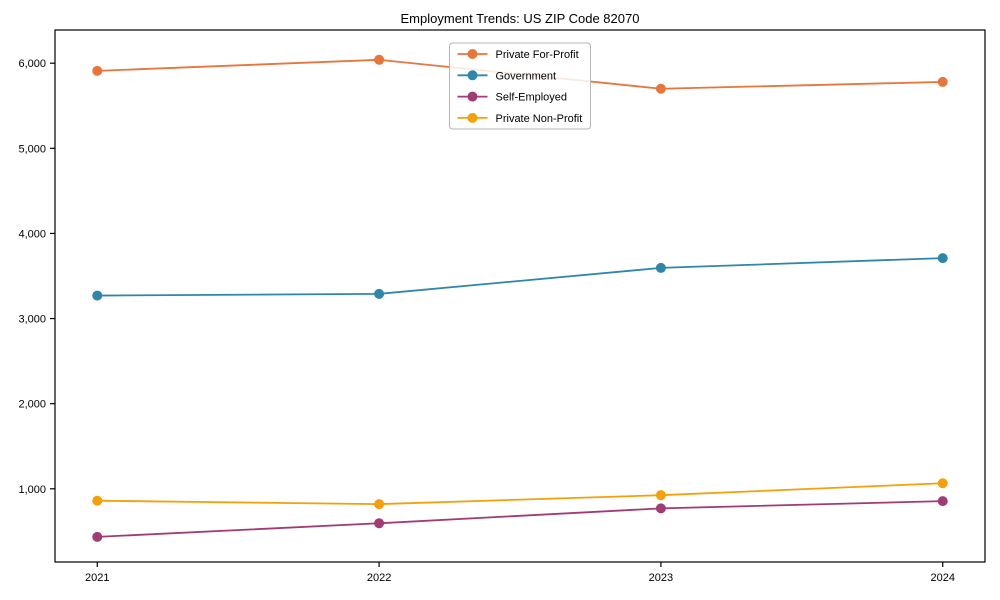 This screenshot has height=600, width=1000. Describe the element at coordinates (32, 490) in the screenshot. I see `y-tick-label: 1,000` at that location.